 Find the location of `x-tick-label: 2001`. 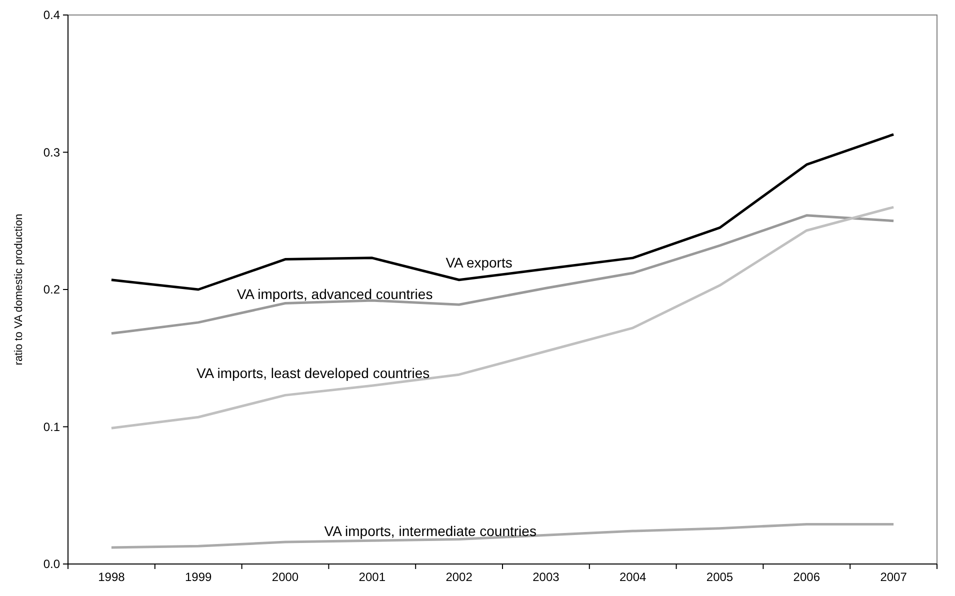

x-tick-label: 2001 is located at coordinates (372, 577).